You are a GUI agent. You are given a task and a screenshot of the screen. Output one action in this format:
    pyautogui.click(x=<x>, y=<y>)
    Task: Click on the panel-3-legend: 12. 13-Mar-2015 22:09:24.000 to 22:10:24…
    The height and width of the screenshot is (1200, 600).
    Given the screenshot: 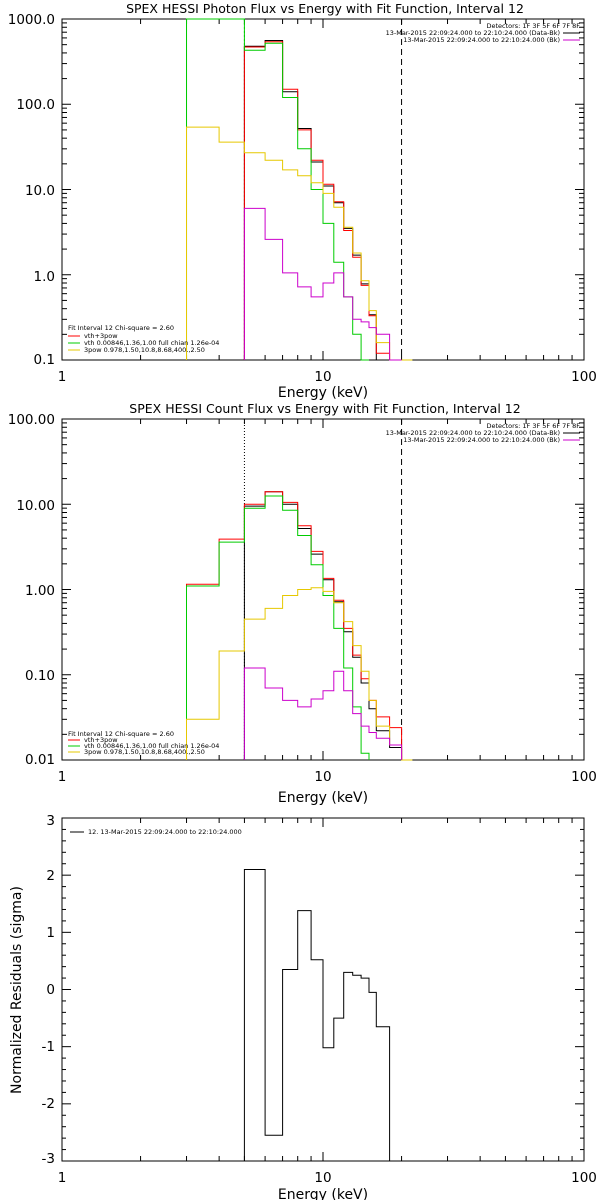 What is the action you would take?
    pyautogui.click(x=165, y=832)
    